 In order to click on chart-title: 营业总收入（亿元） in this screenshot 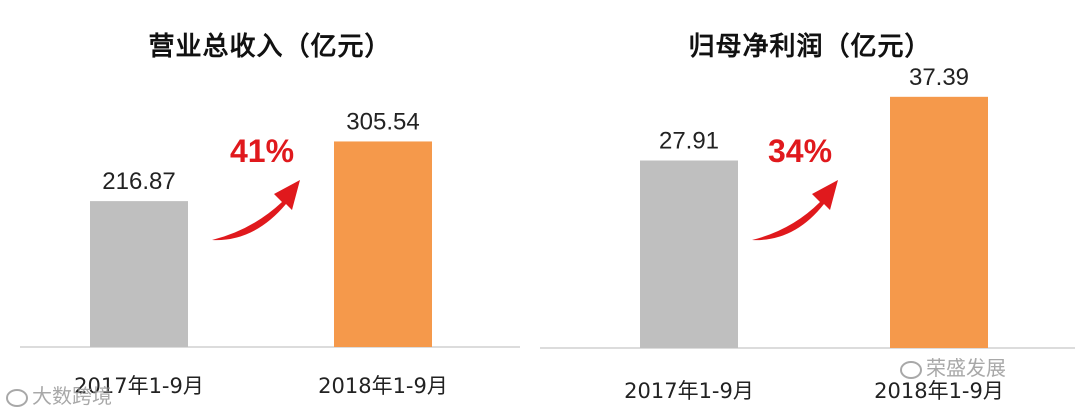, I will do `click(270, 47)`.